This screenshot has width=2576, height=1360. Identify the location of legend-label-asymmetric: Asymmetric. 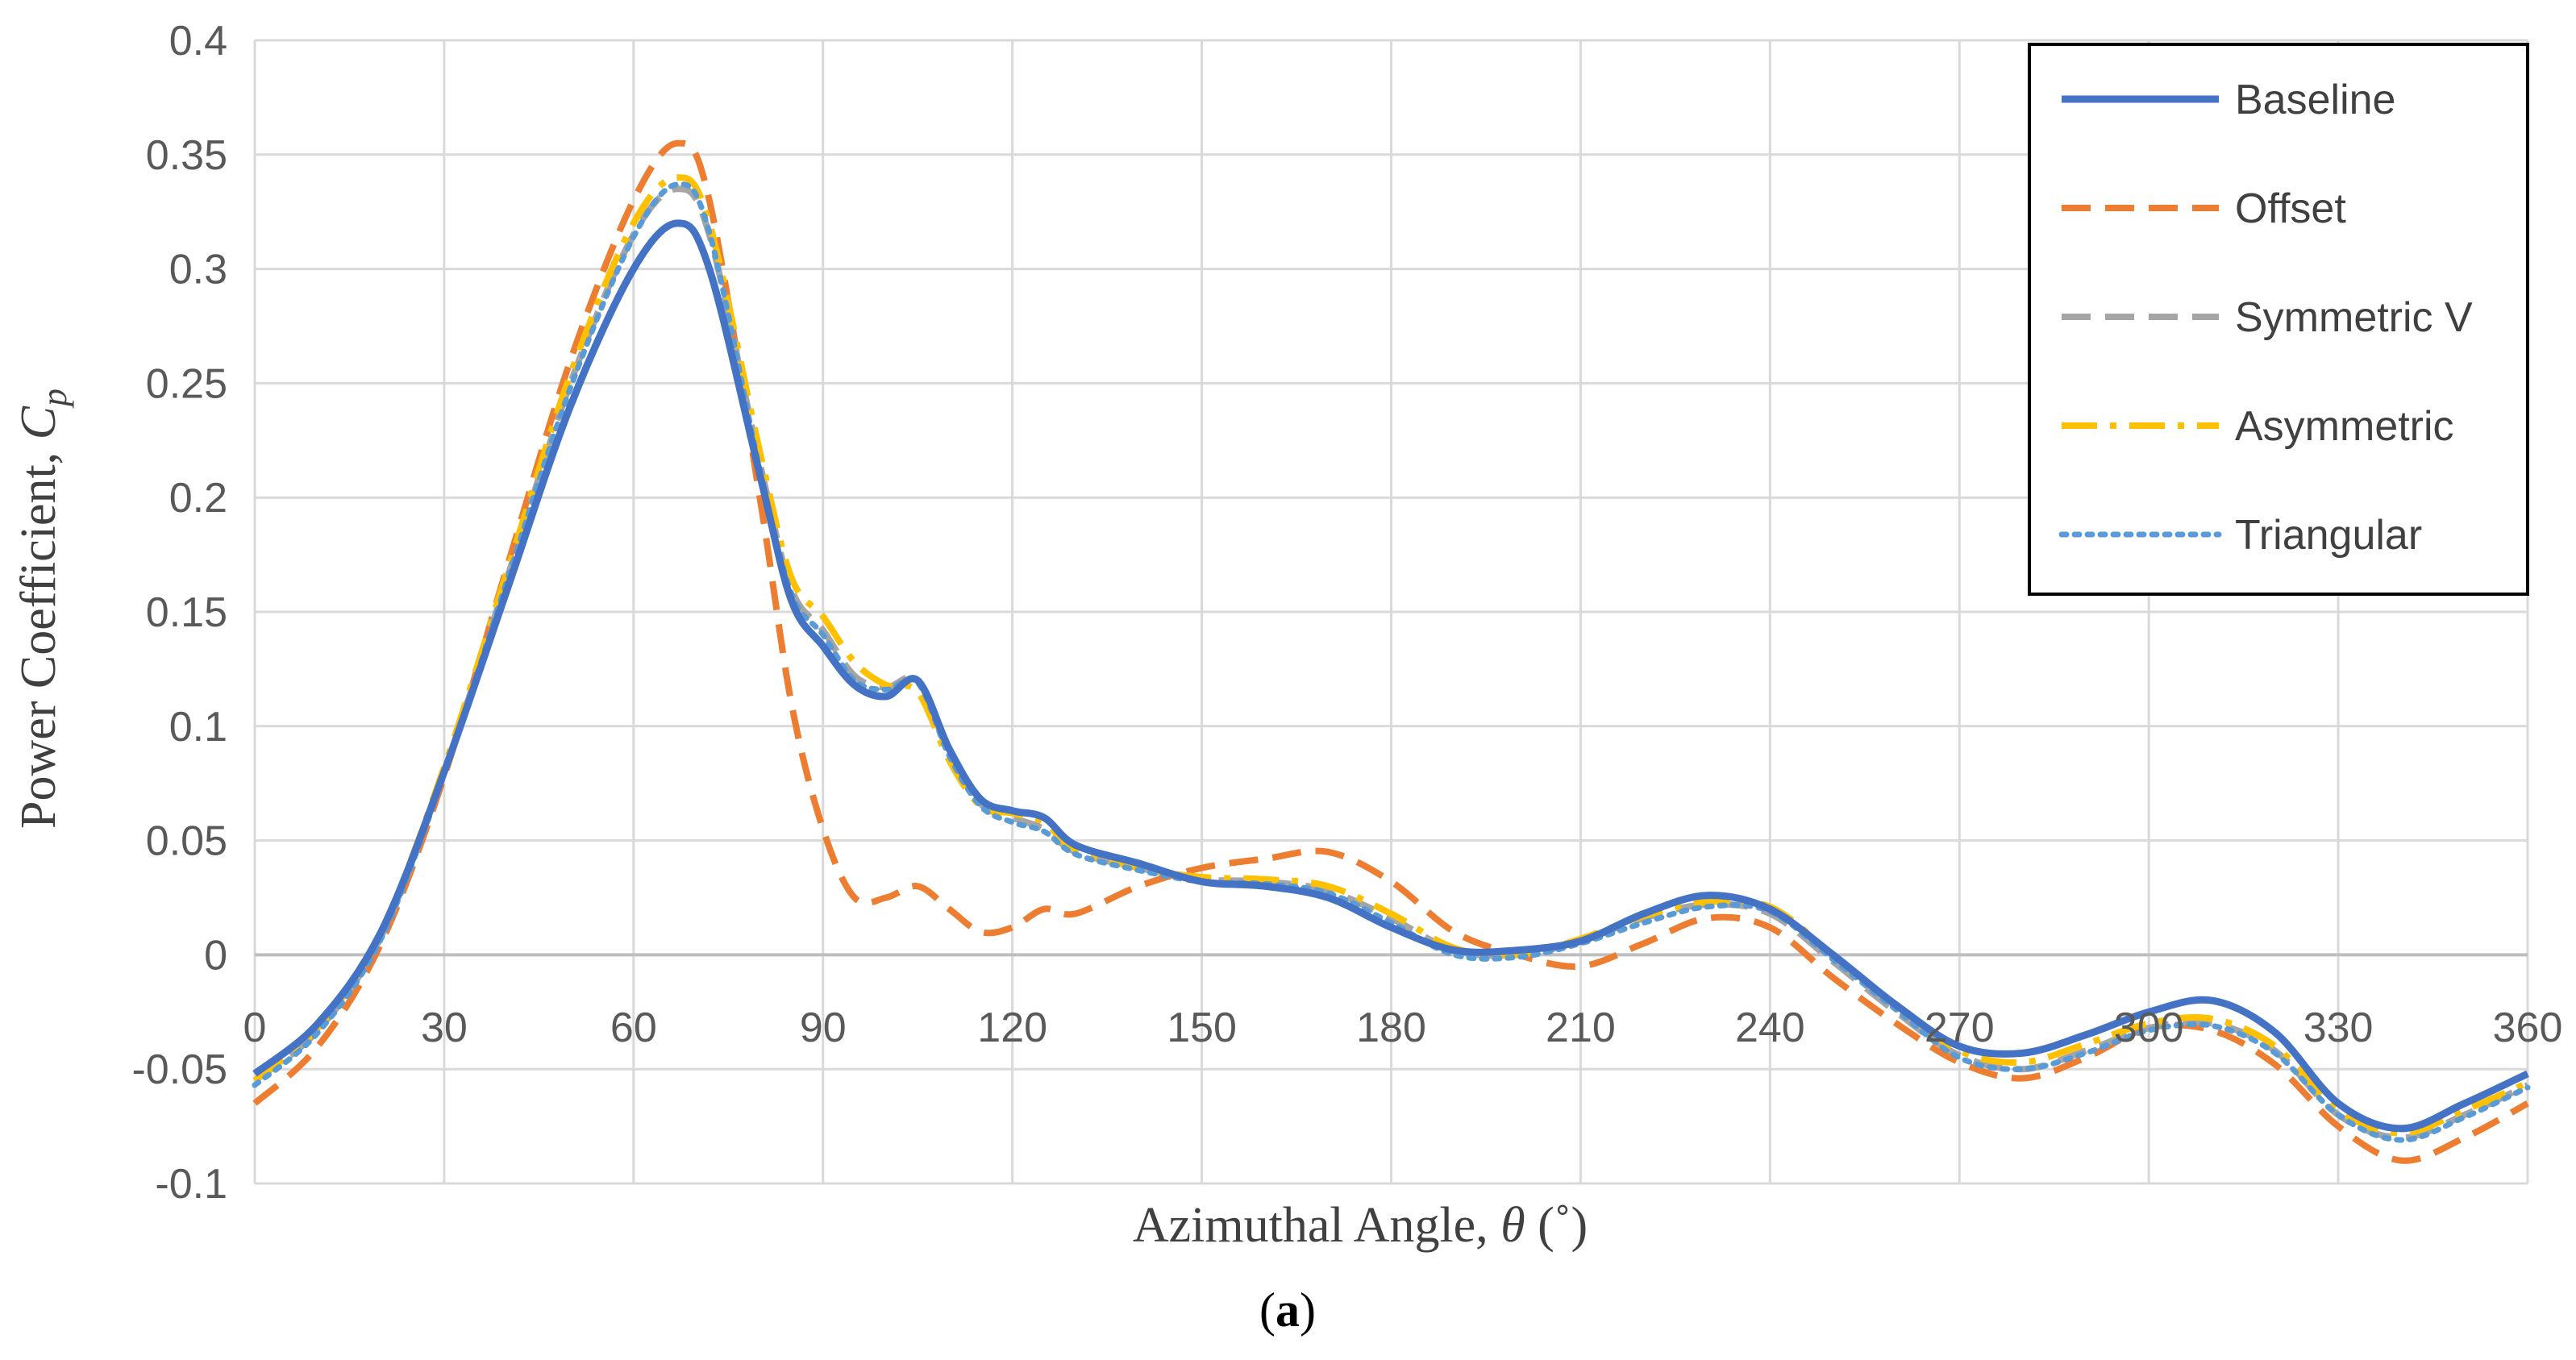
(2344, 427).